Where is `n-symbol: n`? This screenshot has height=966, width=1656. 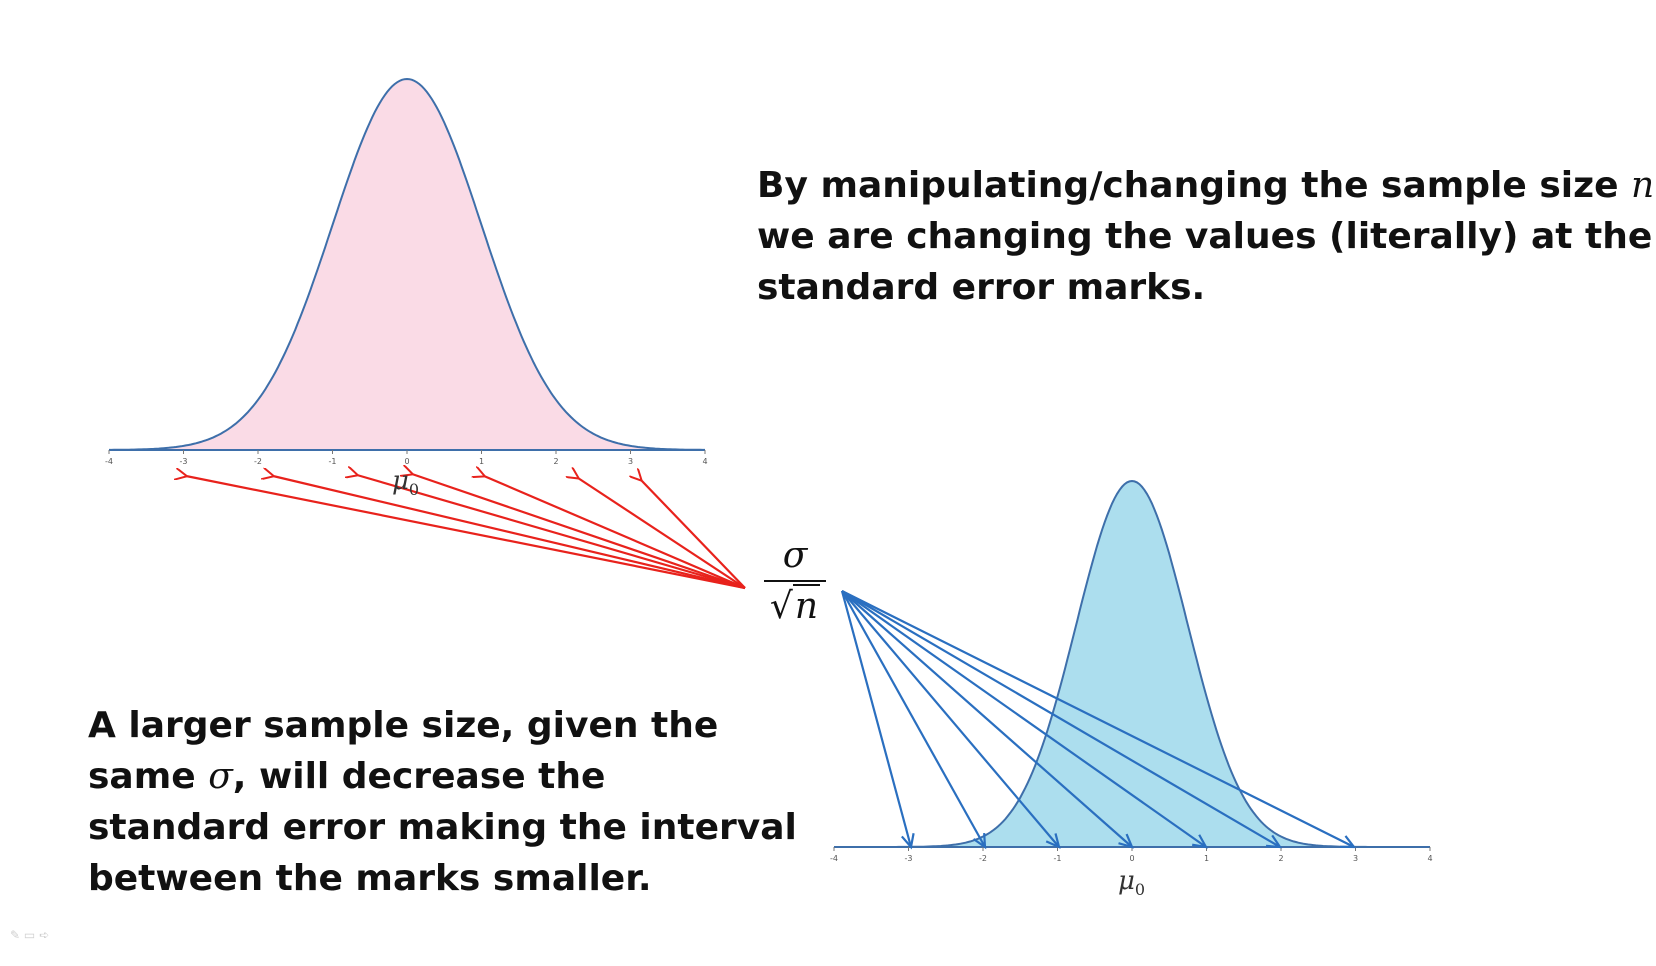 n-symbol: n is located at coordinates (1643, 185).